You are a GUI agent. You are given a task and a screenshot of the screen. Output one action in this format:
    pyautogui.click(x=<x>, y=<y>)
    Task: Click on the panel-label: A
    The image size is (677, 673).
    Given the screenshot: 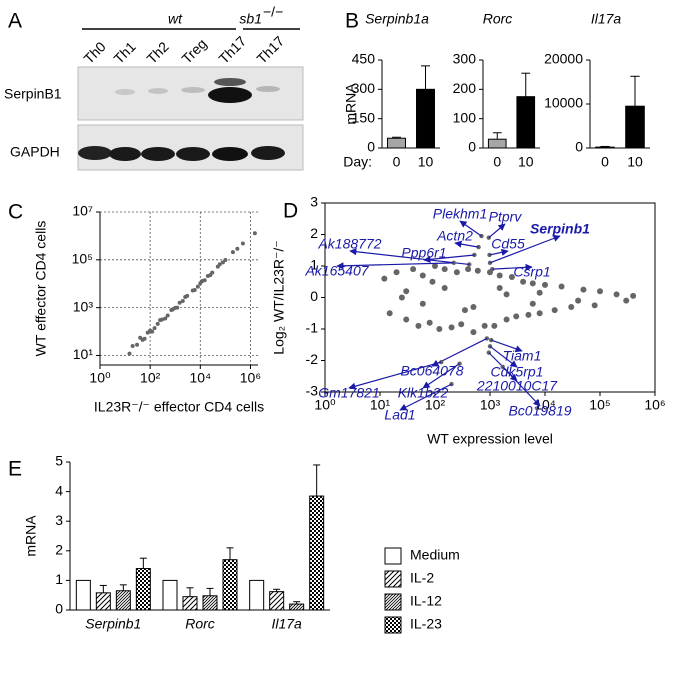 What is the action you would take?
    pyautogui.click(x=15, y=21)
    